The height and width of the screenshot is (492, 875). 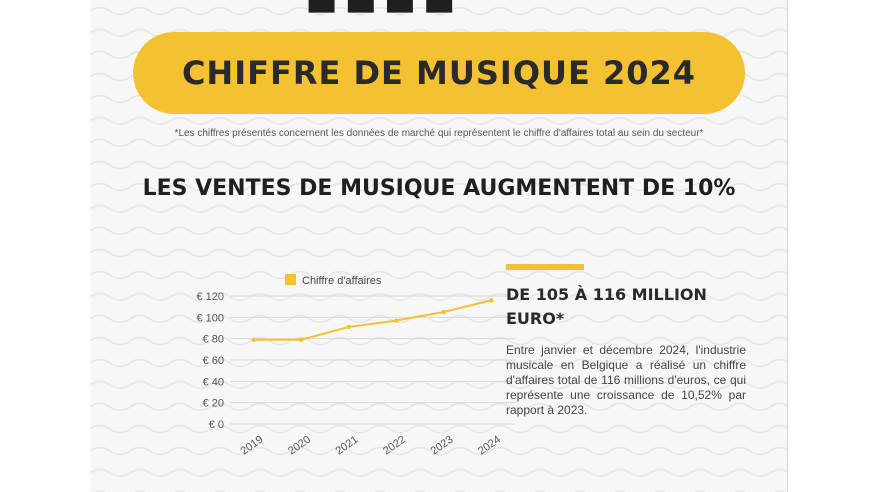 I want to click on y-tick-label: € 60, so click(x=213, y=361).